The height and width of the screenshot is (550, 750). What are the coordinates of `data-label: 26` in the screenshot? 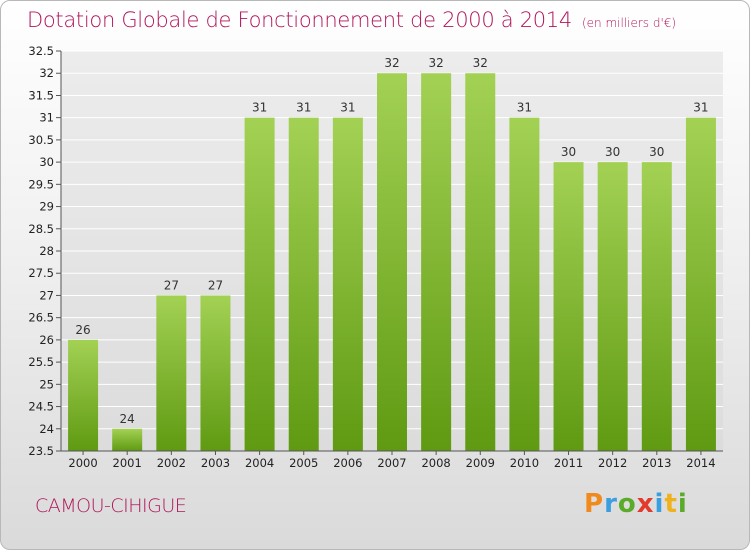 It's located at (82, 330).